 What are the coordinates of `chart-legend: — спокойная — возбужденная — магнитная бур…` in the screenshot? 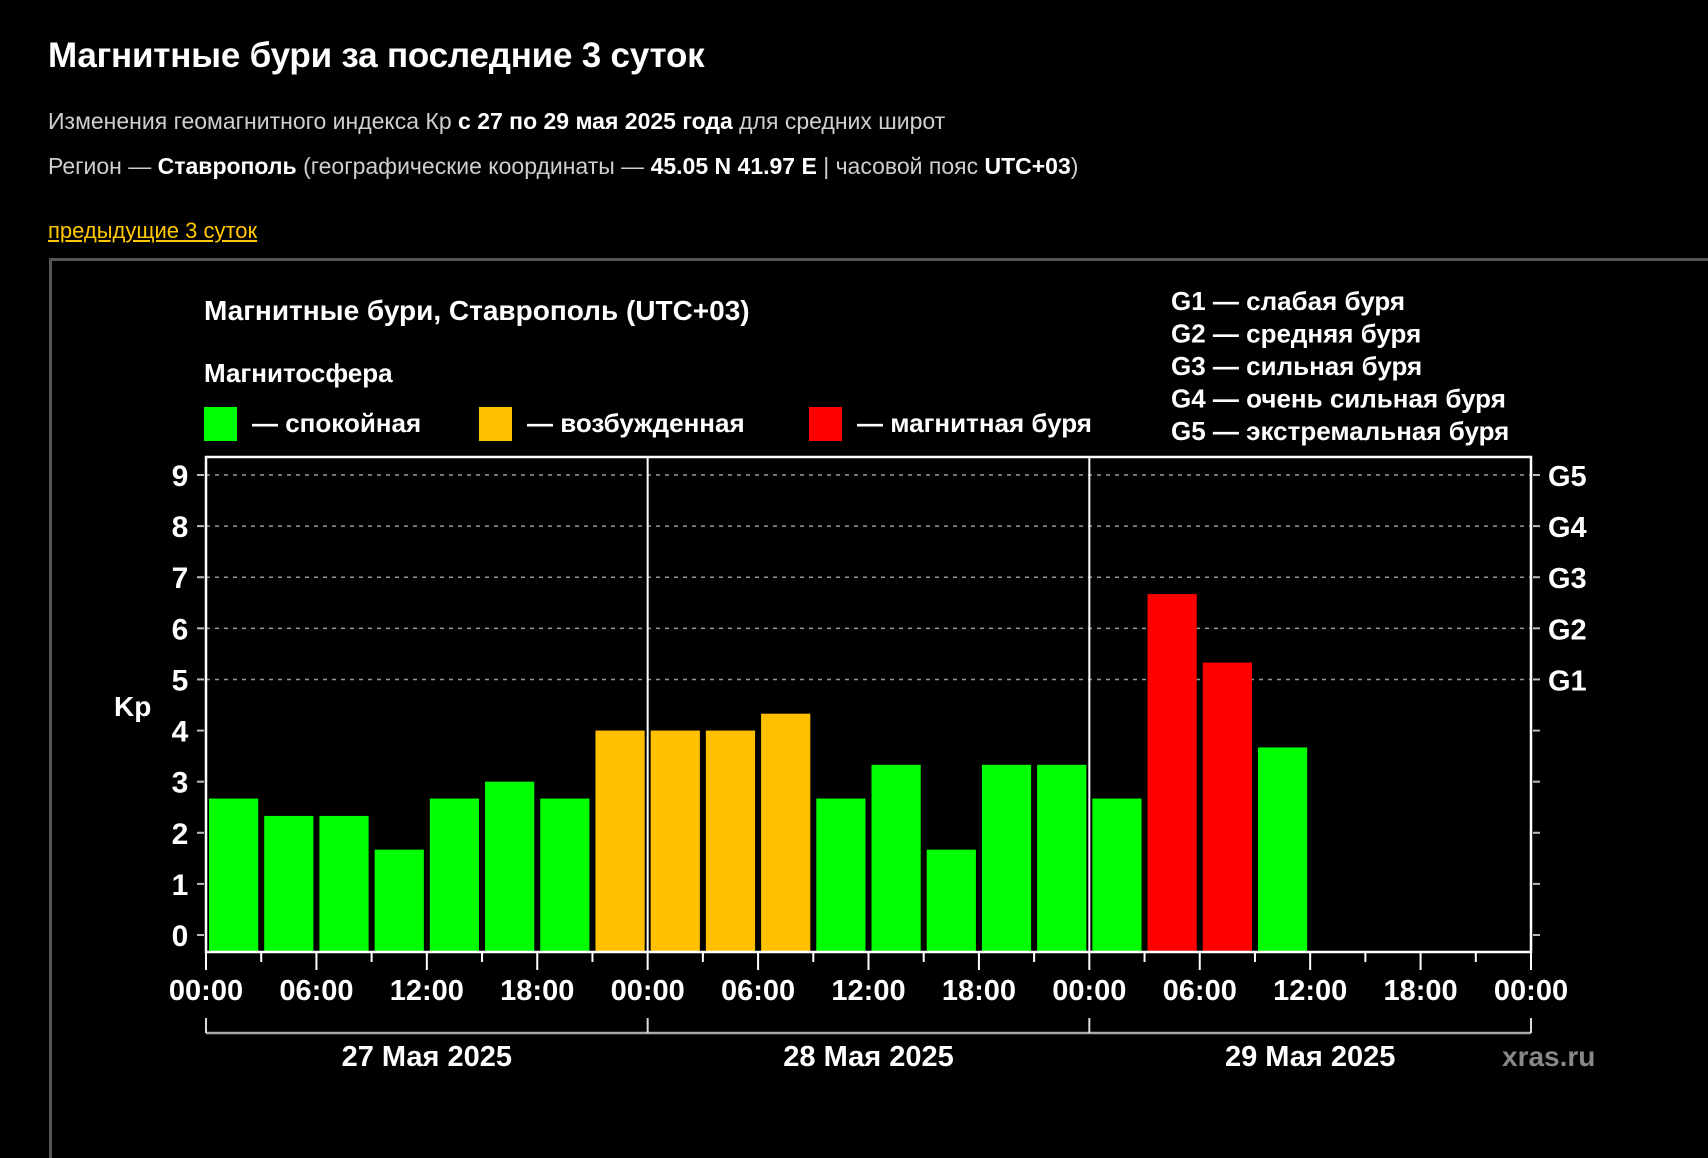 It's located at (648, 424).